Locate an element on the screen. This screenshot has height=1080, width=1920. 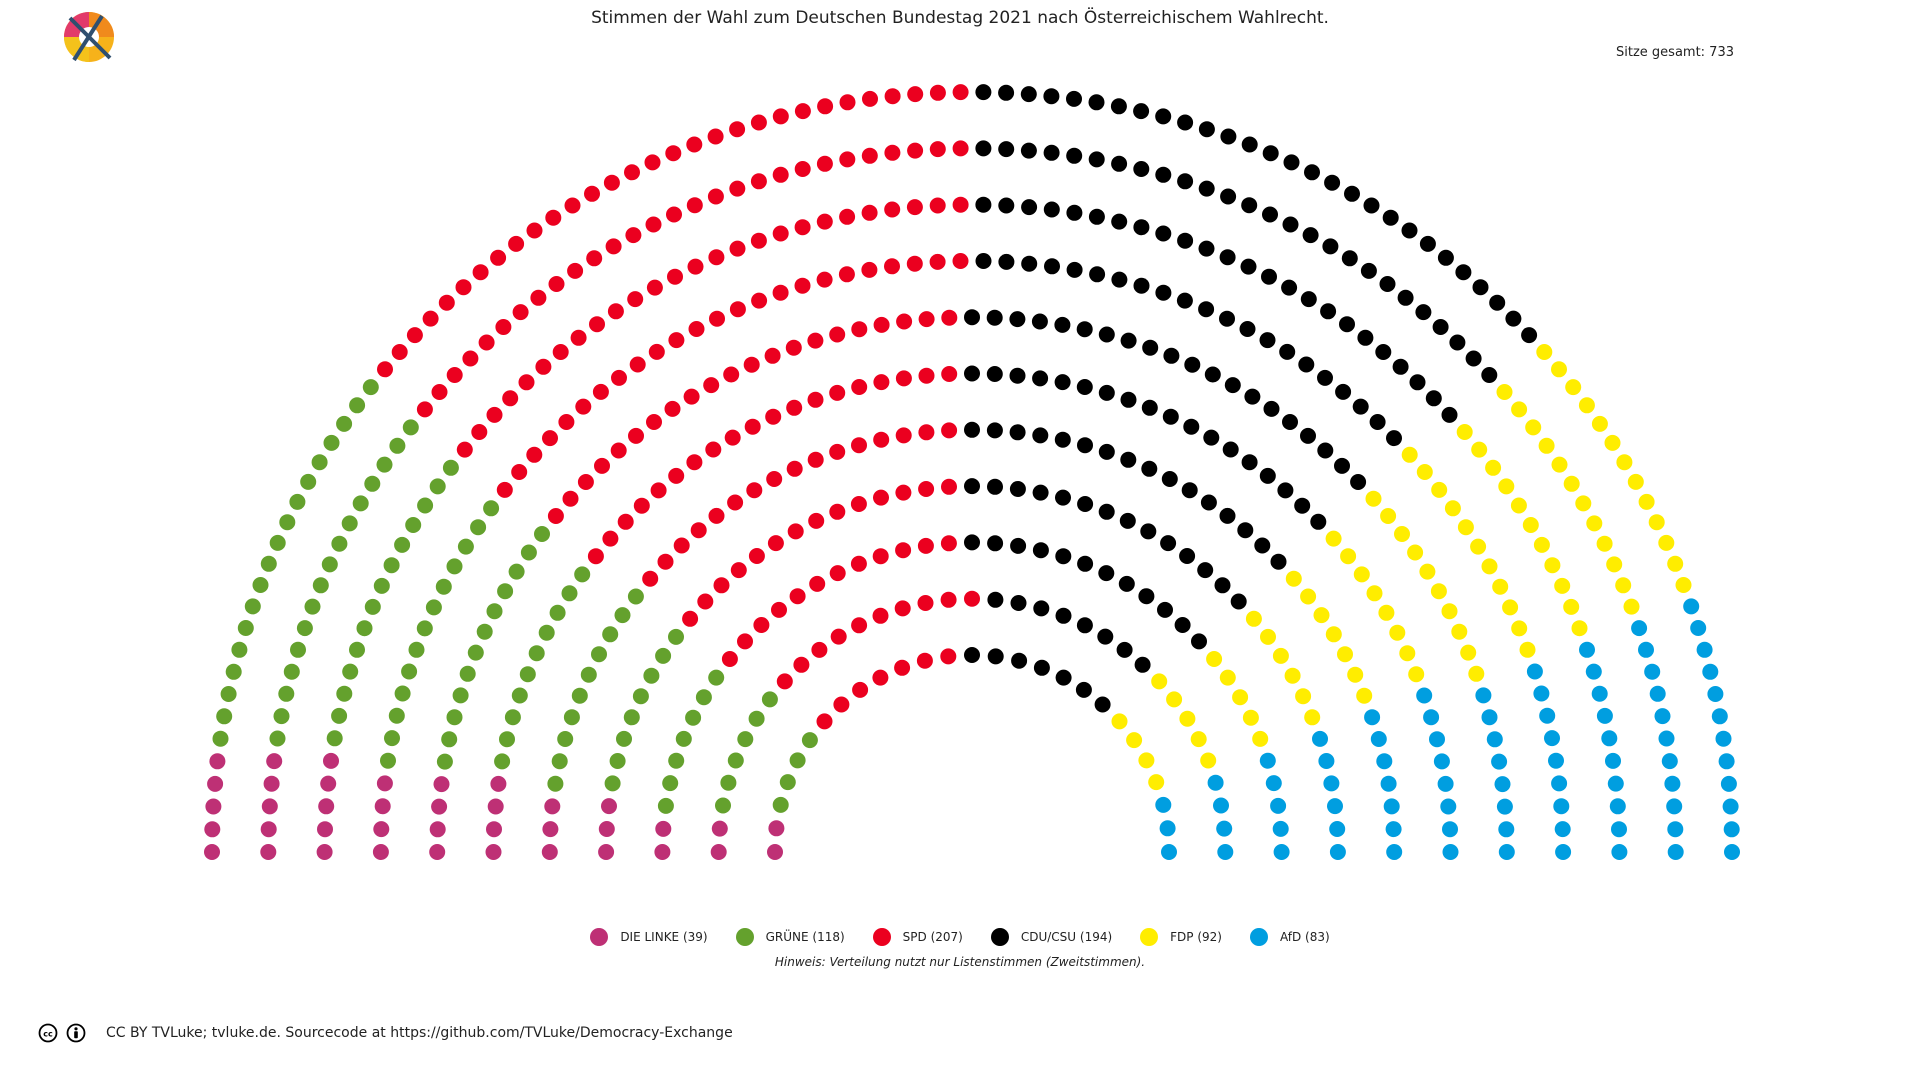
legend-item: AfD (83) is located at coordinates (1289, 937).